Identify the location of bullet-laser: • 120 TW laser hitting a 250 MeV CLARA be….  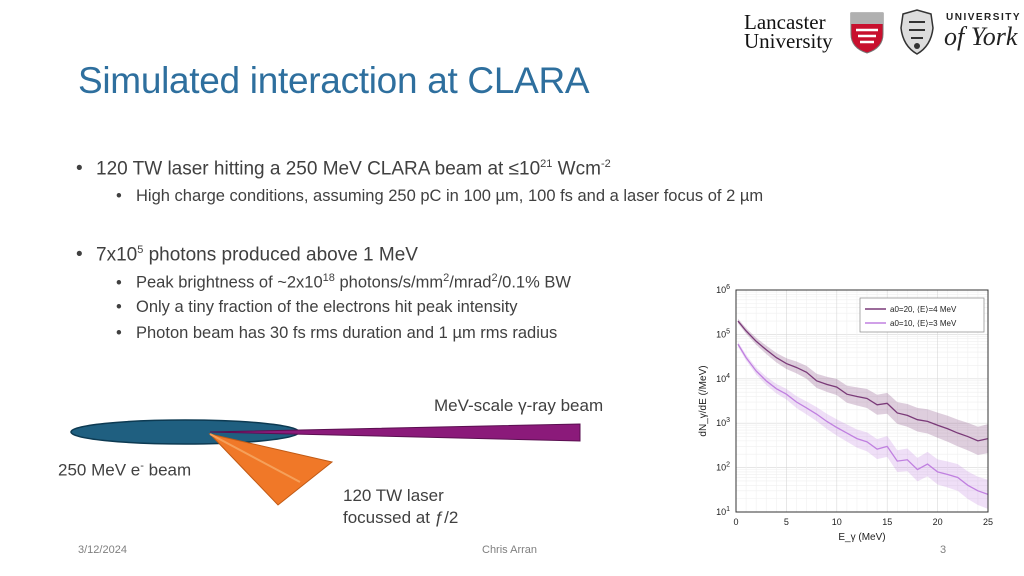
(343, 169).